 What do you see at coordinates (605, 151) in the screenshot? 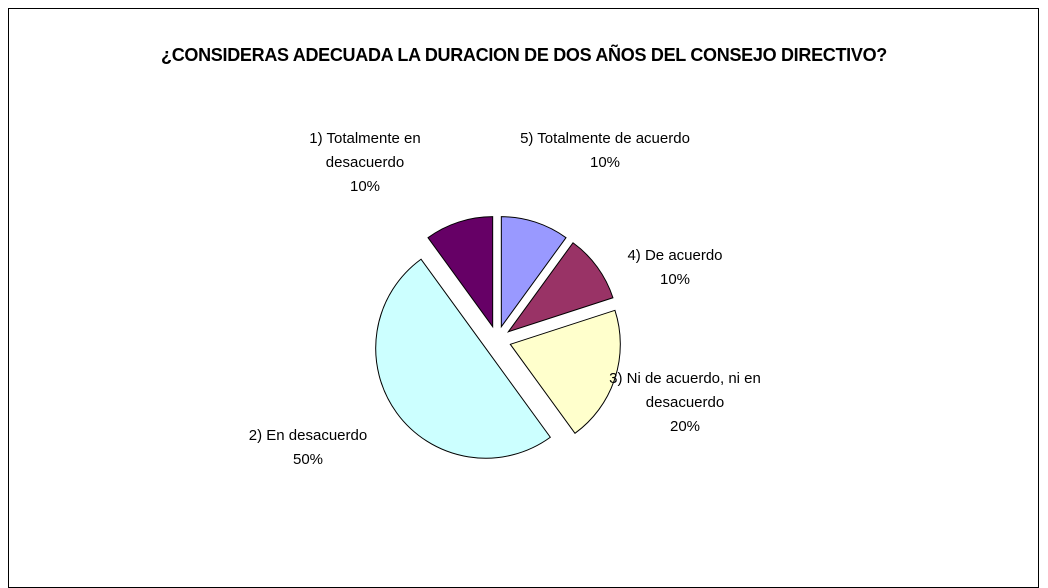
I see `slice-label: 5) Totalmente de acuerdo 10%` at bounding box center [605, 151].